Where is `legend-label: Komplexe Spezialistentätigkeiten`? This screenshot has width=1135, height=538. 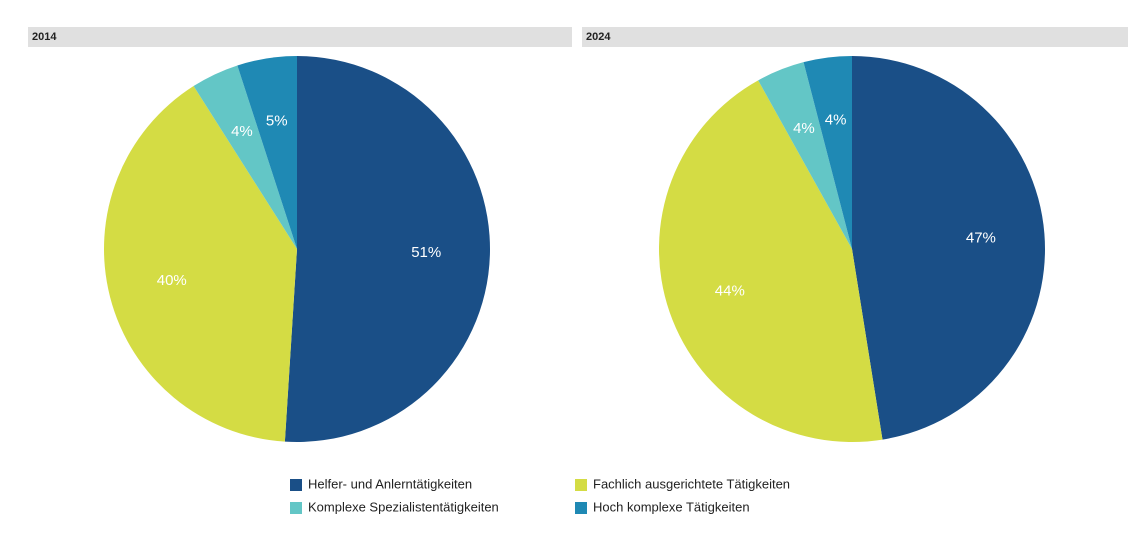 legend-label: Komplexe Spezialistentätigkeiten is located at coordinates (403, 506).